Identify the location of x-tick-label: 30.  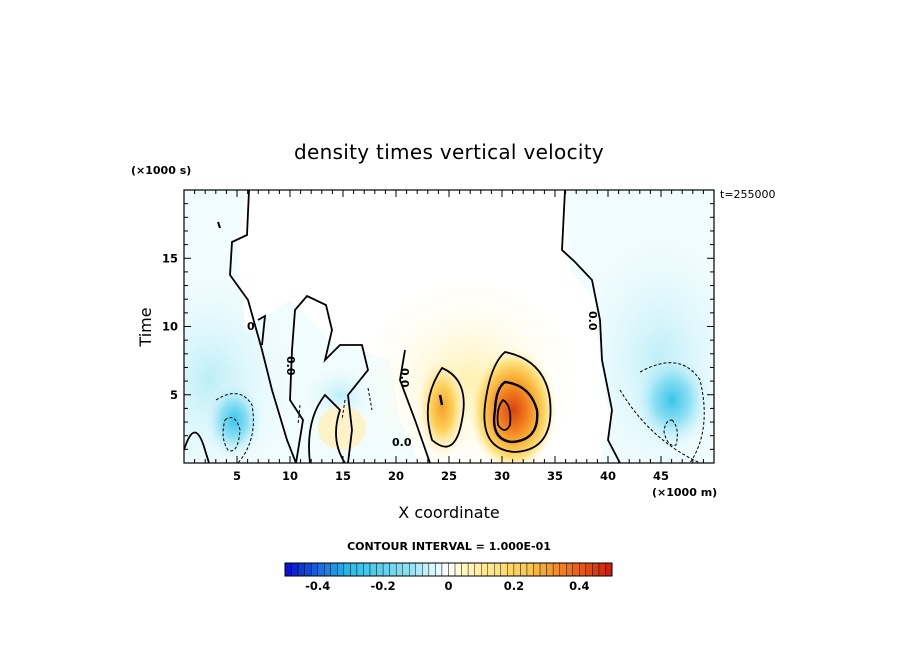
(502, 476).